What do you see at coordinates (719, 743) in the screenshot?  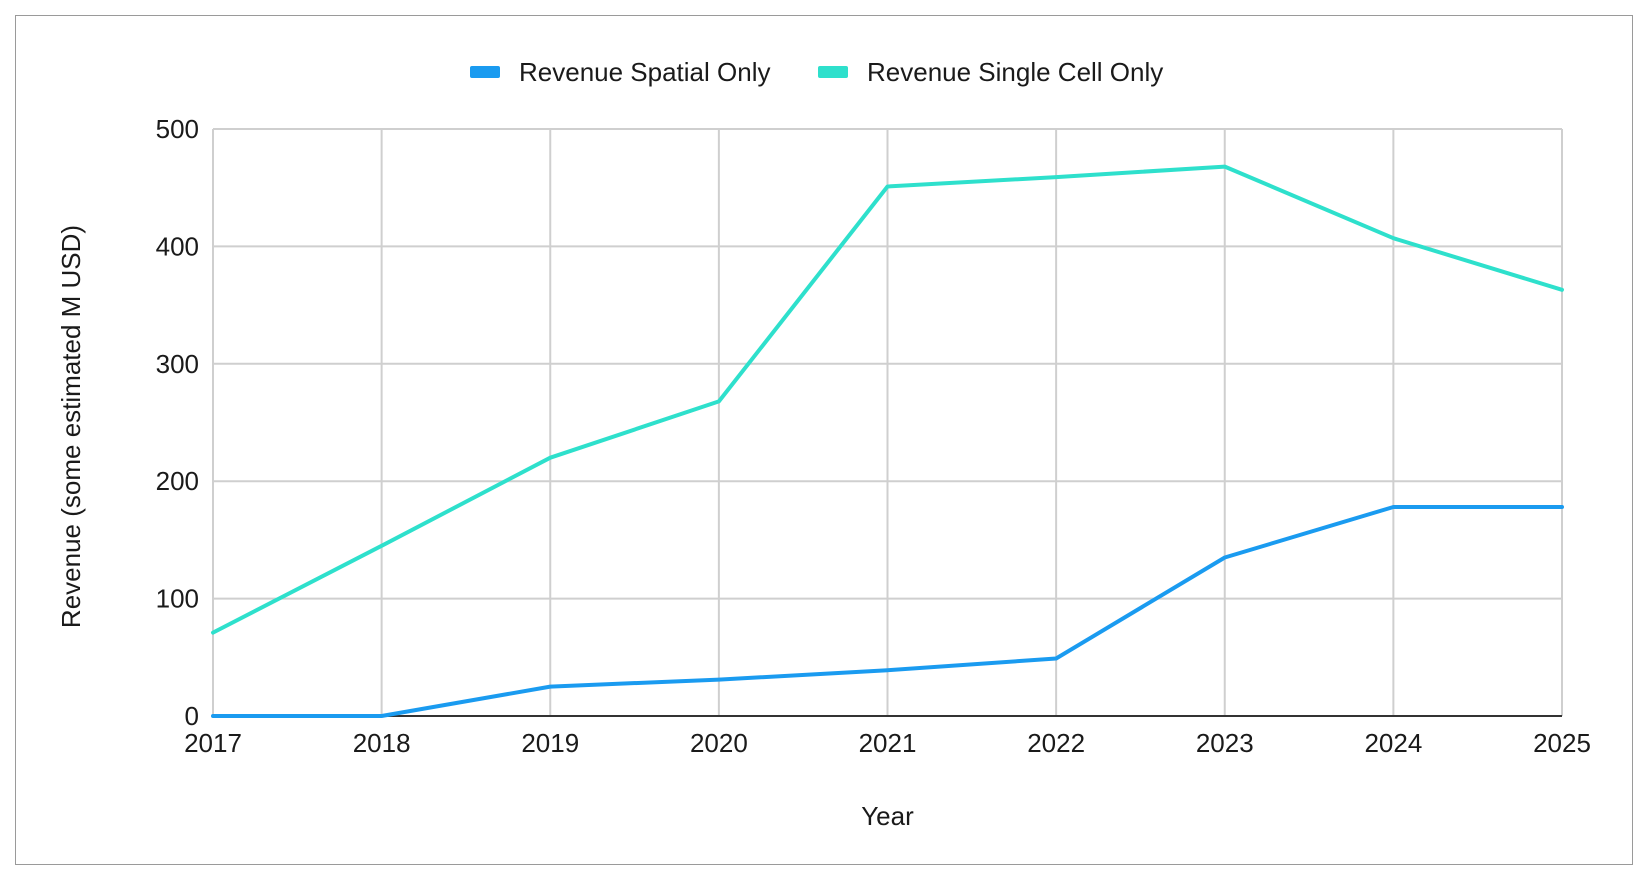 I see `x-tick-label: 2020` at bounding box center [719, 743].